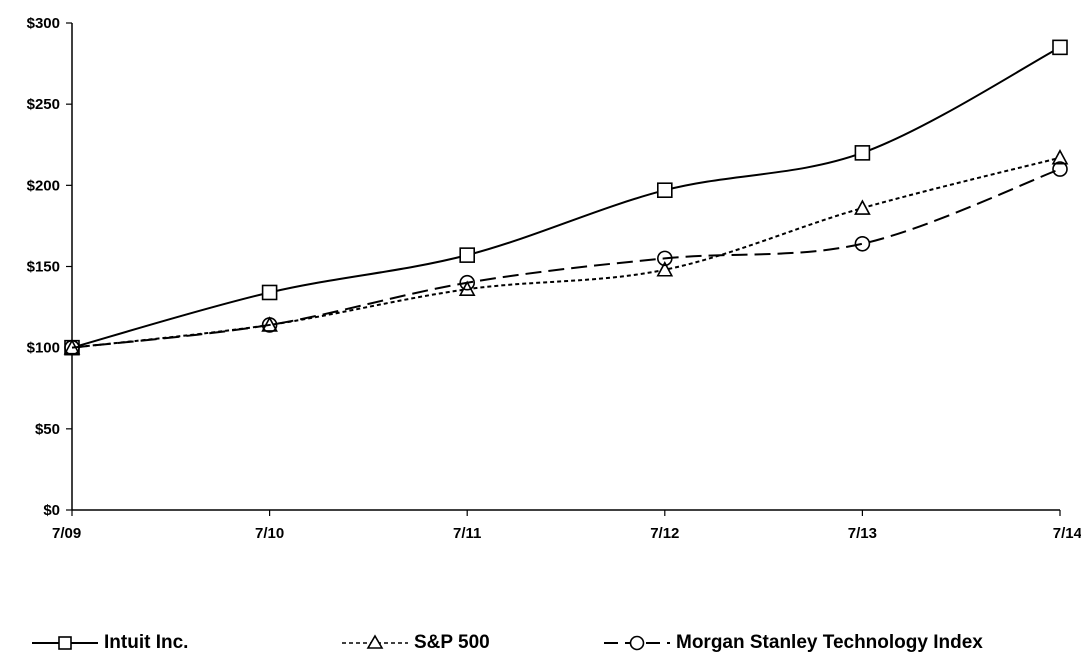  Describe the element at coordinates (47, 429) in the screenshot. I see `y-tick-label: $50` at that location.